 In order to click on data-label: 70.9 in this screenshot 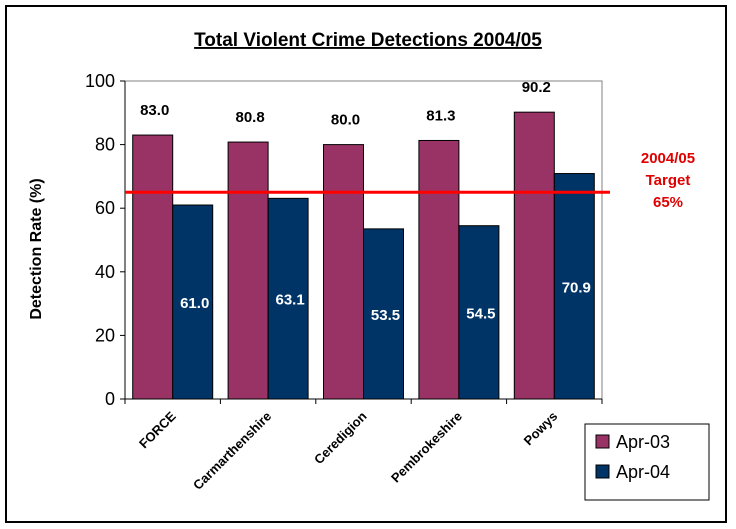, I will do `click(576, 287)`.